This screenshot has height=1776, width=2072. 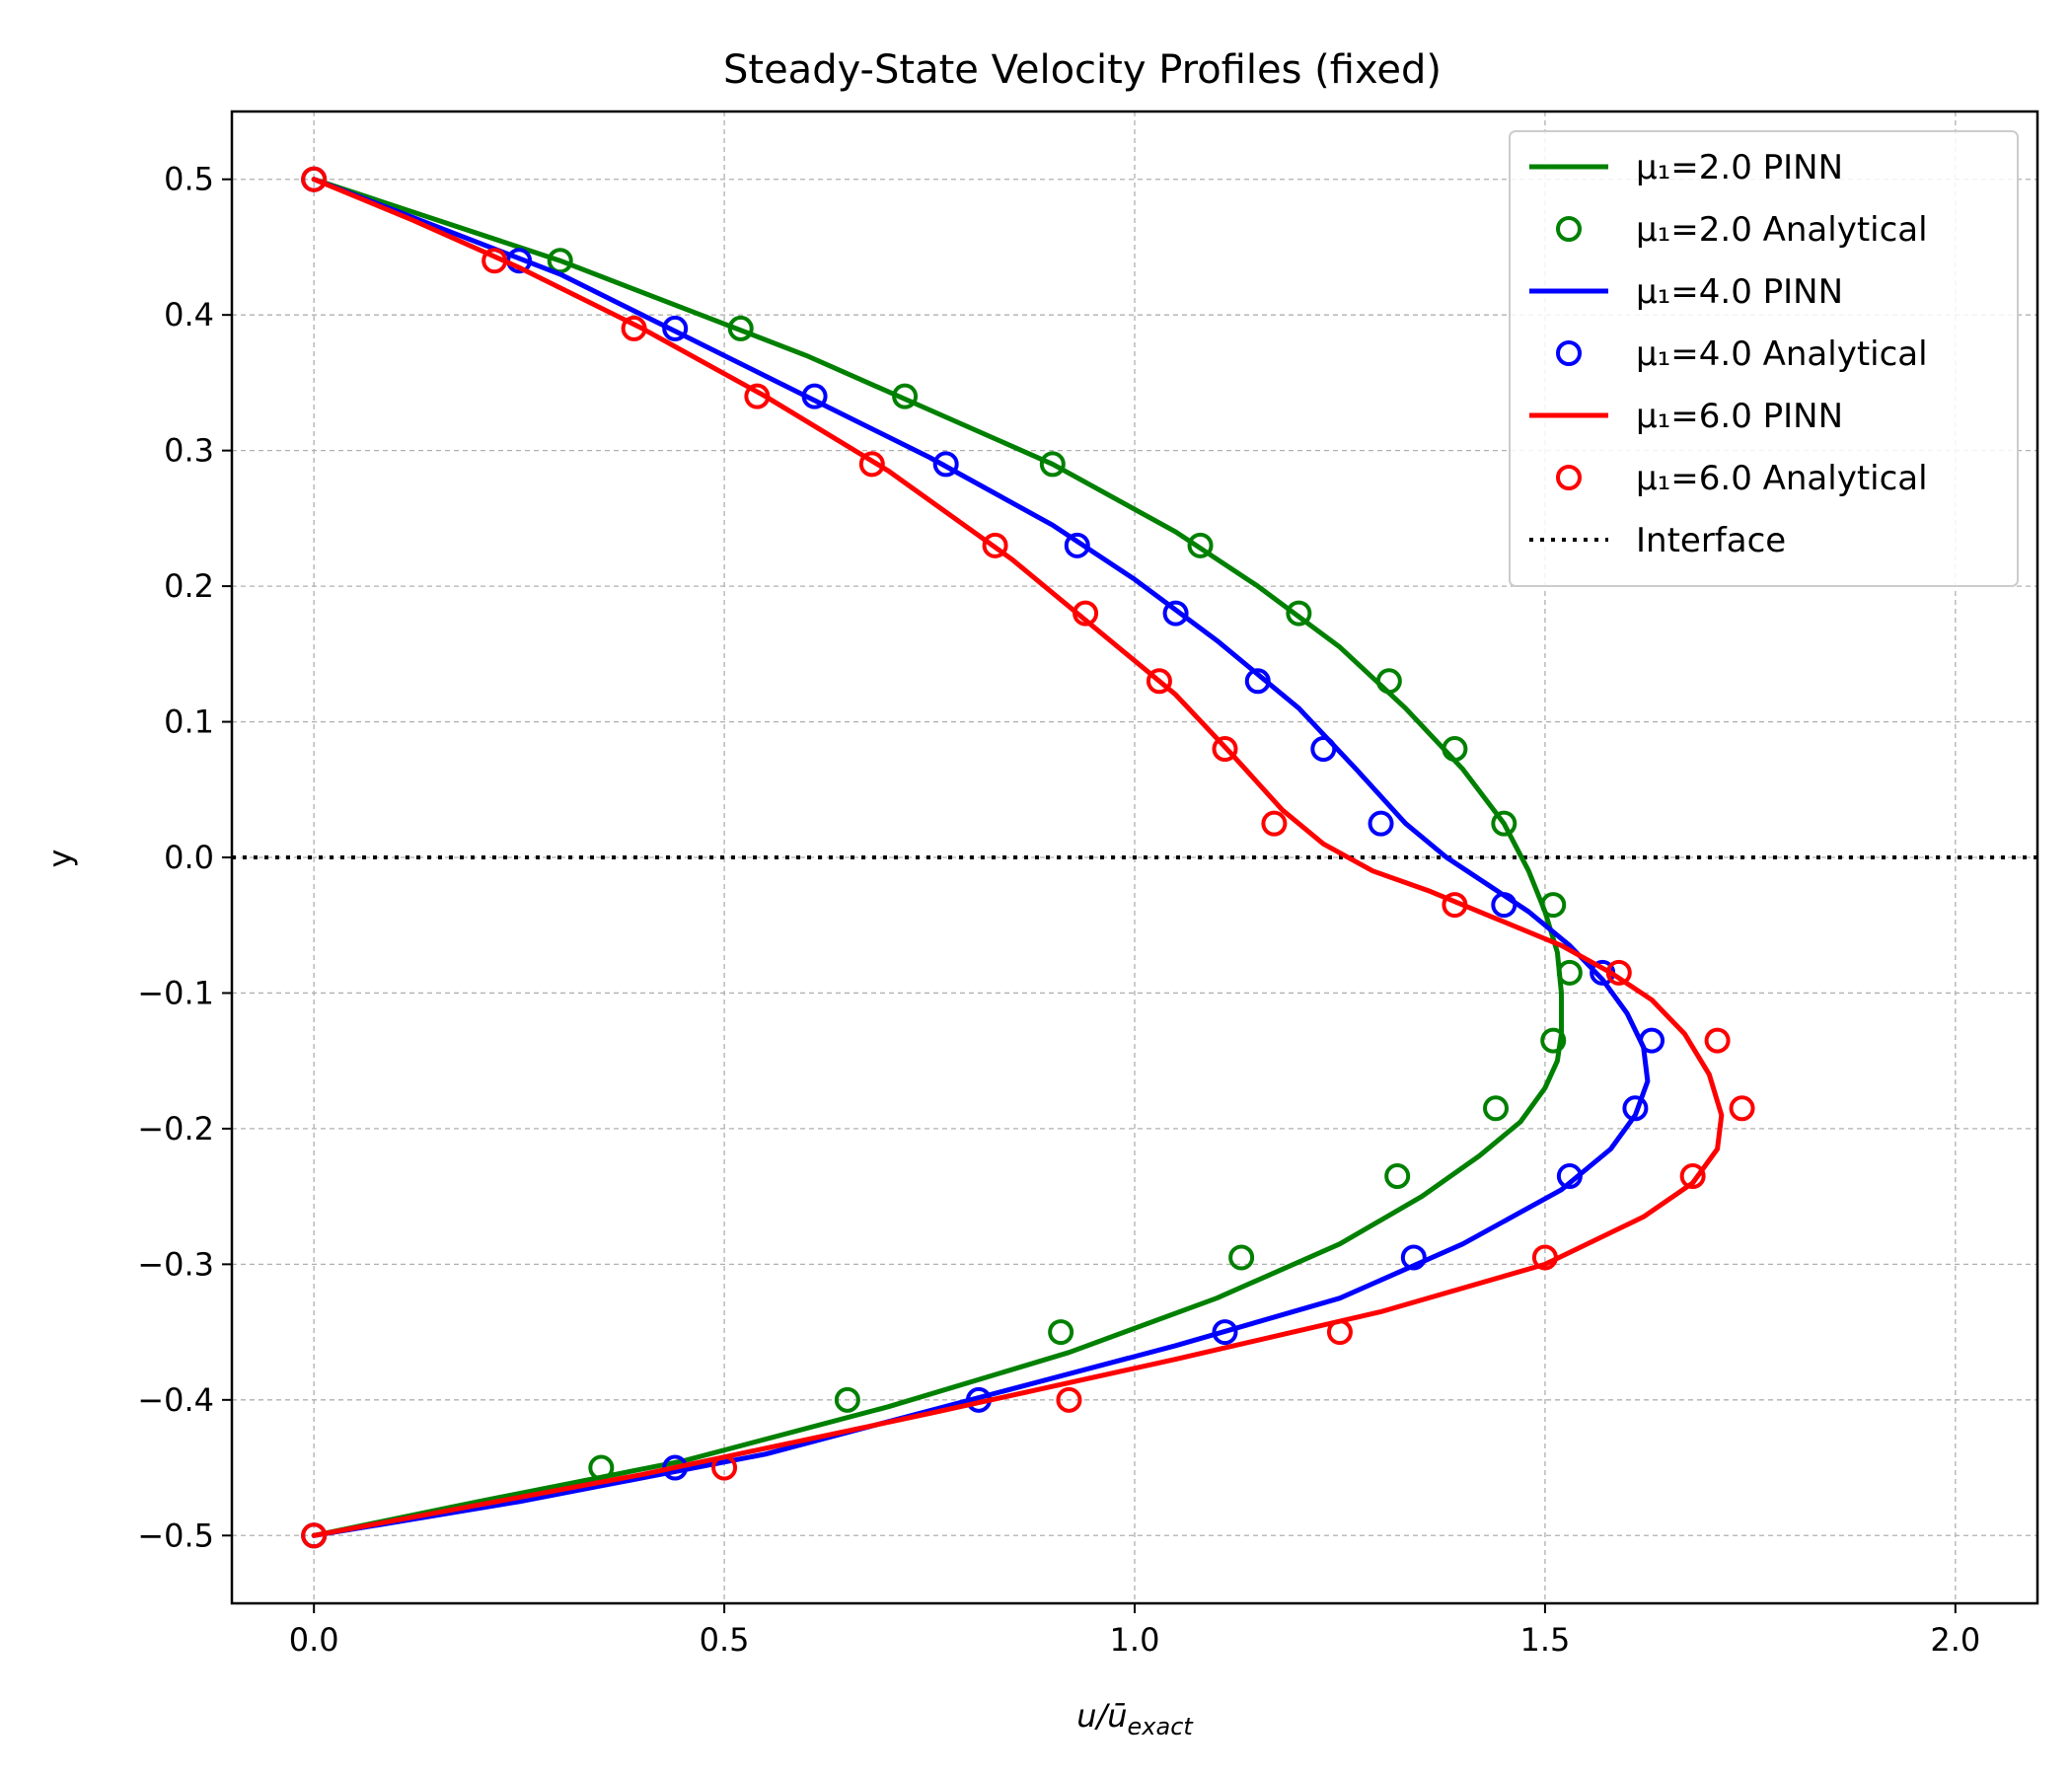 What do you see at coordinates (1711, 540) in the screenshot?
I see `legend-label: Interface` at bounding box center [1711, 540].